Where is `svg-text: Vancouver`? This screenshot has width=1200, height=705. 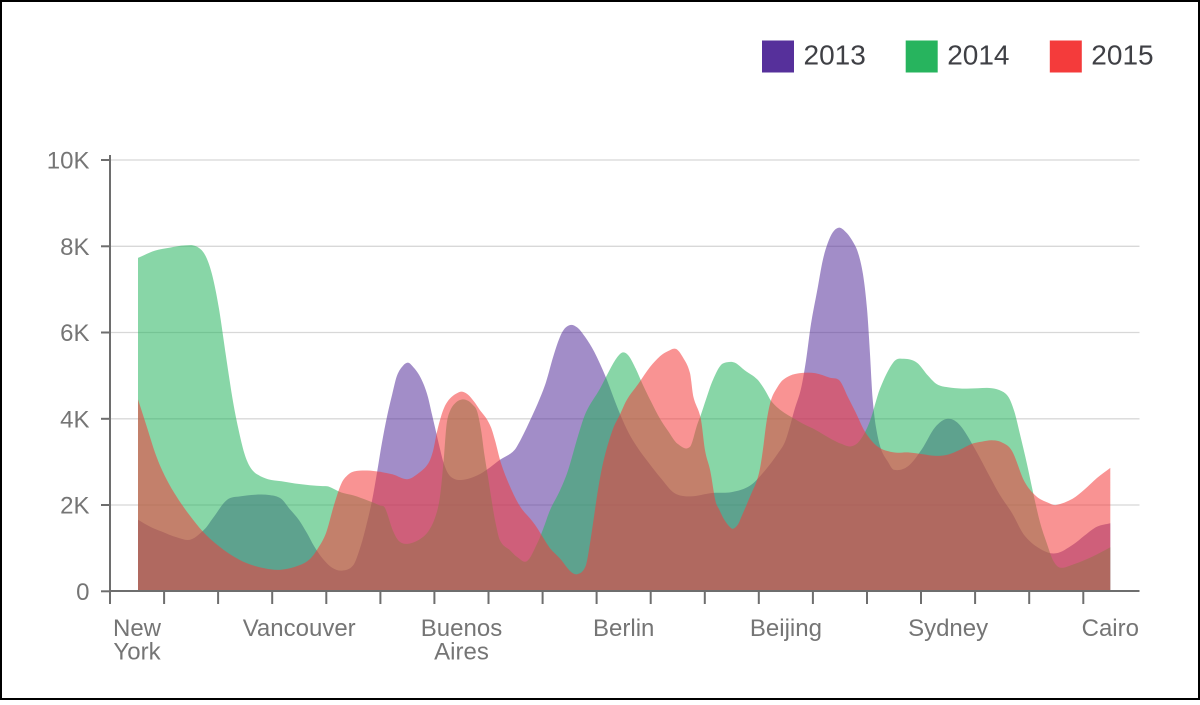
svg-text: Vancouver is located at coordinates (299, 628).